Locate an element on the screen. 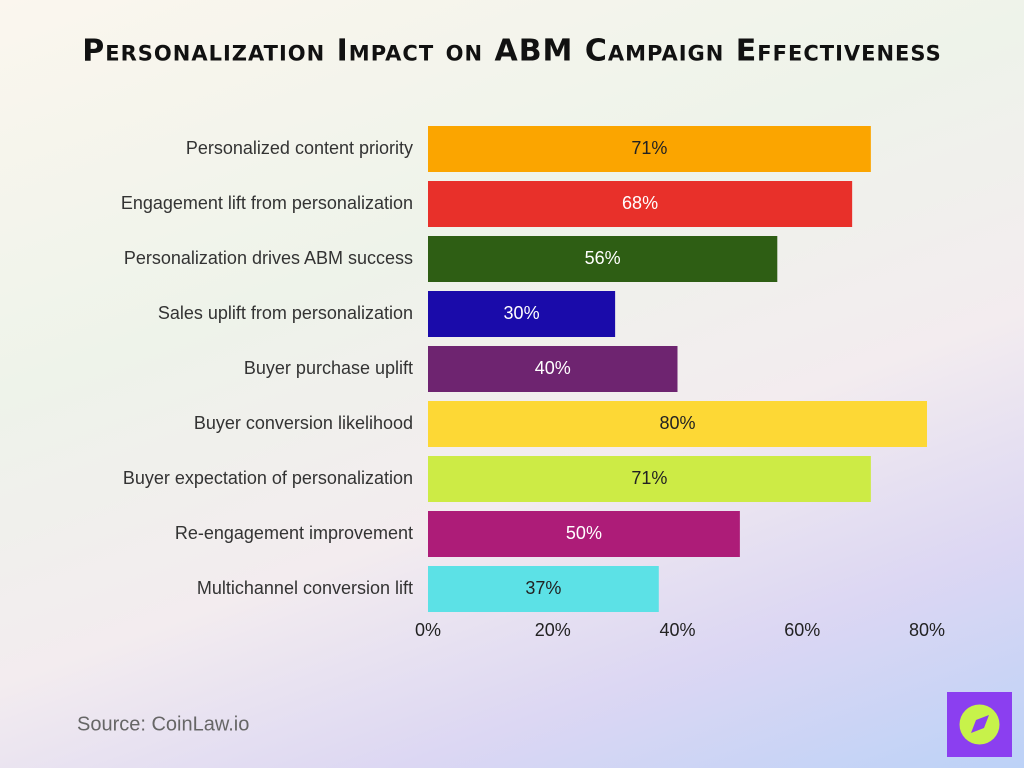 The height and width of the screenshot is (768, 1024). y-tick-label: Buyer conversion likelihood is located at coordinates (303, 423).